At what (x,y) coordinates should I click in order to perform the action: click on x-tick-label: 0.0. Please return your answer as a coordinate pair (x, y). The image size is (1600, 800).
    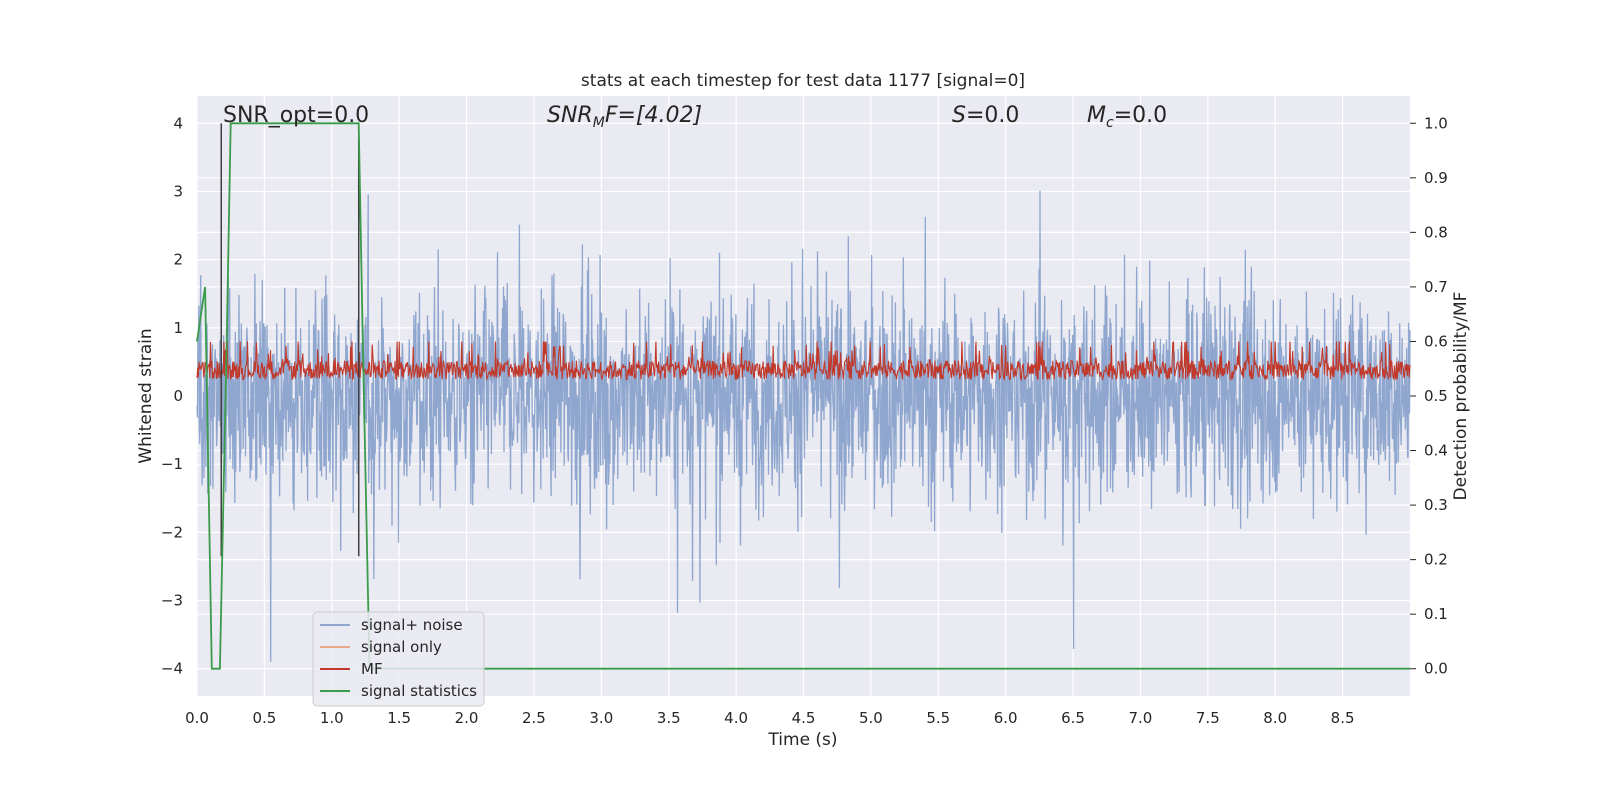
    Looking at the image, I should click on (197, 718).